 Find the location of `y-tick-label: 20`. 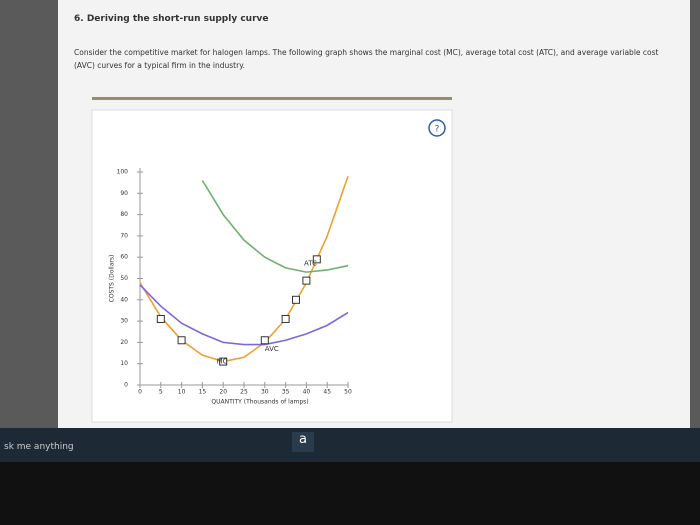

y-tick-label: 20 is located at coordinates (124, 342).